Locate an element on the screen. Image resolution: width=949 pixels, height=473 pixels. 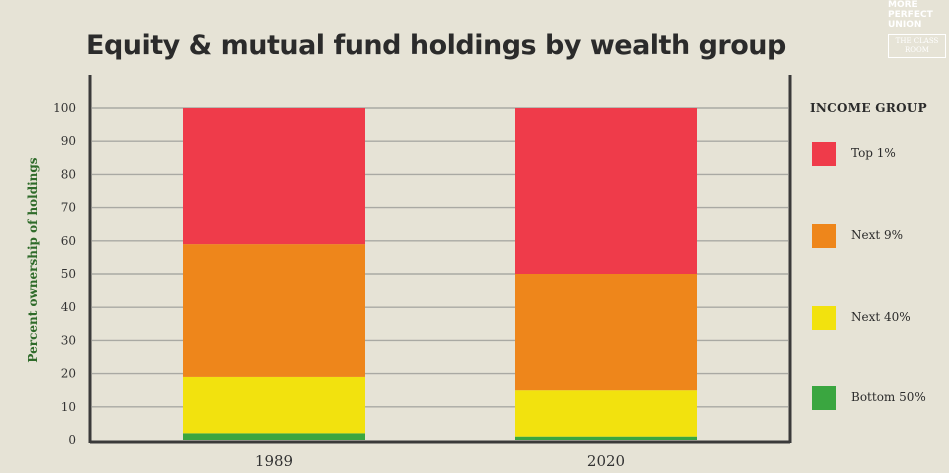
y-tick-label-90: 90 is located at coordinates (68, 141).